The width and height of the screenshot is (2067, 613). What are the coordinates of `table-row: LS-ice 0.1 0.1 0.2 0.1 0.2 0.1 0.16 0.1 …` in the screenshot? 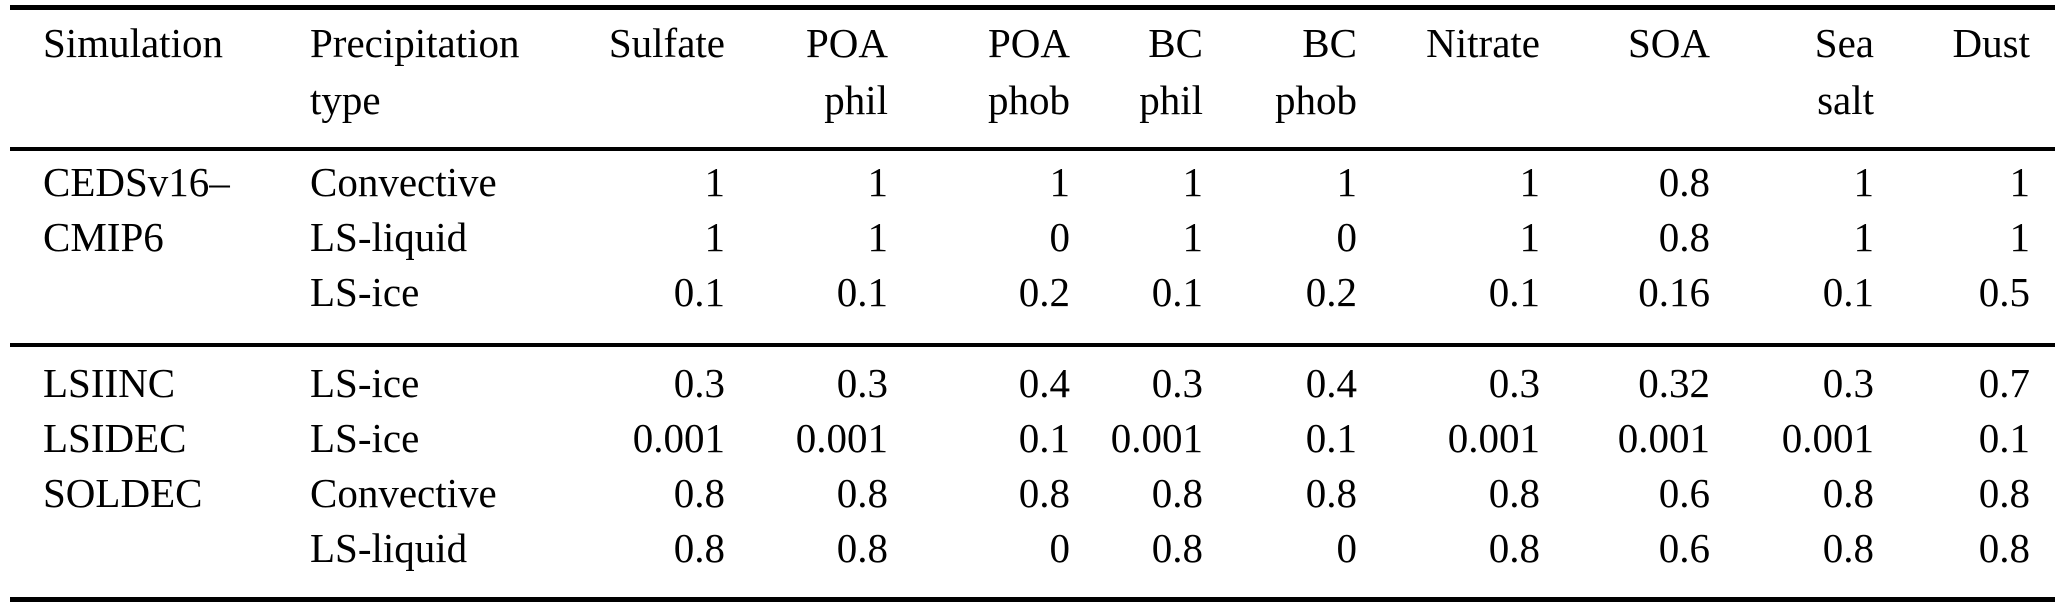 It's located at (1032, 305).